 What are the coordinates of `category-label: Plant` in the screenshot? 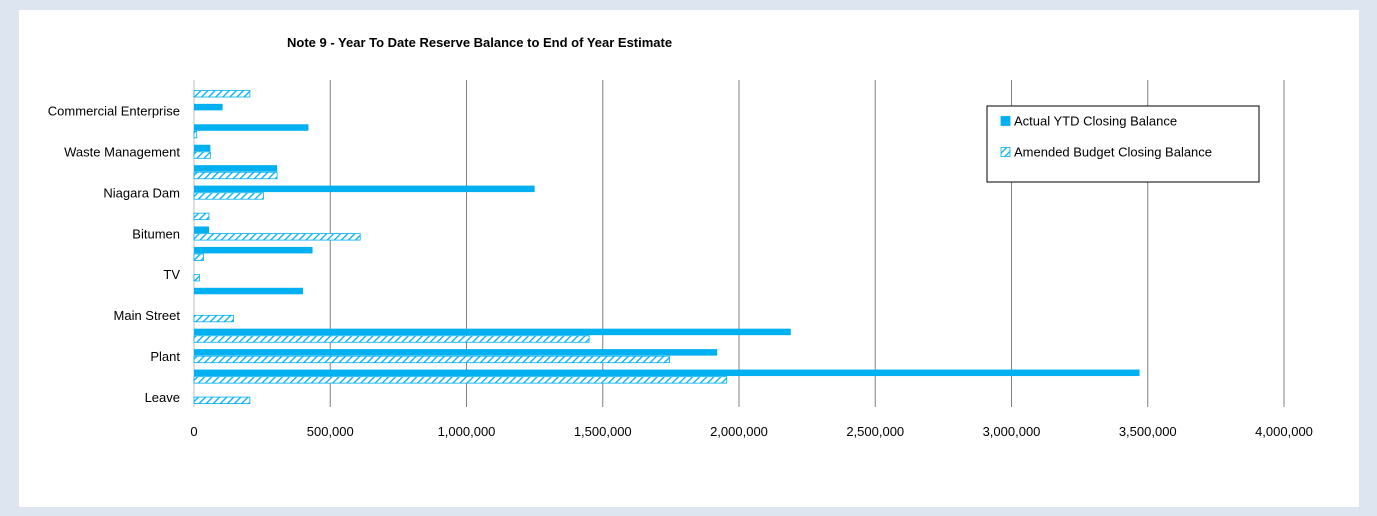 It's located at (165, 356).